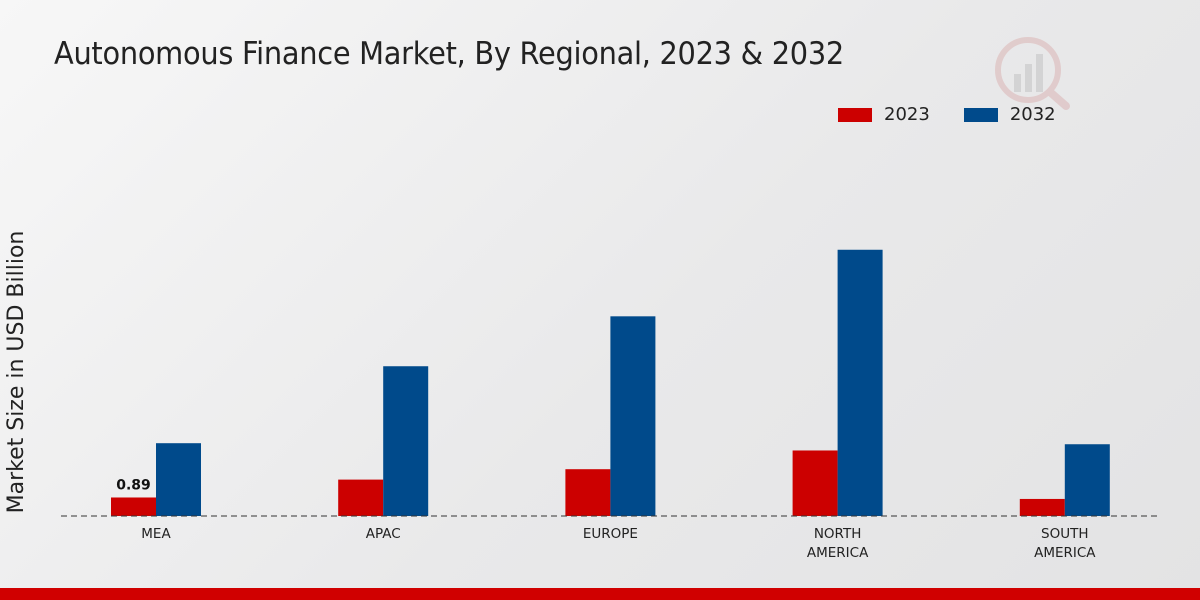  I want to click on legend: 2023 2032, so click(964, 114).